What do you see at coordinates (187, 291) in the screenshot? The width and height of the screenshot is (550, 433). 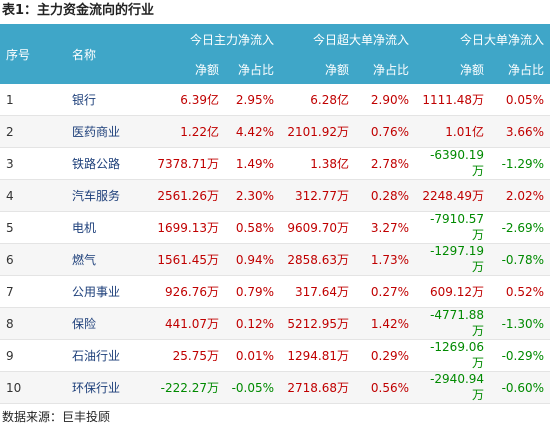 I see `value-cell: 926.76万` at bounding box center [187, 291].